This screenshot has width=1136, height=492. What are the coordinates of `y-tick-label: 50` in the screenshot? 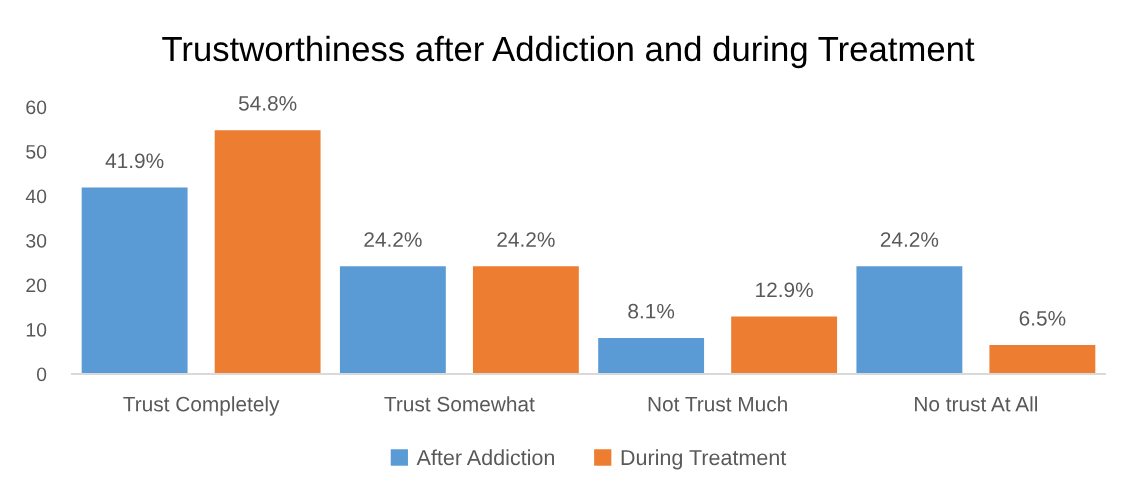 It's located at (36, 151).